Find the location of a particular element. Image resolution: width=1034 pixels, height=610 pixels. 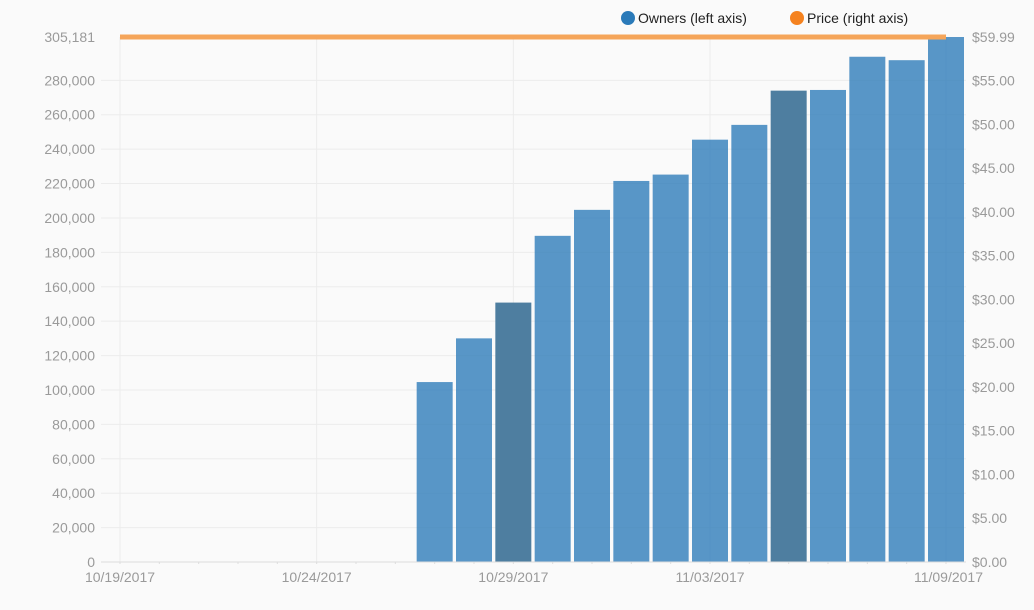

y-left-tick-label: 200,000 is located at coordinates (69, 218).